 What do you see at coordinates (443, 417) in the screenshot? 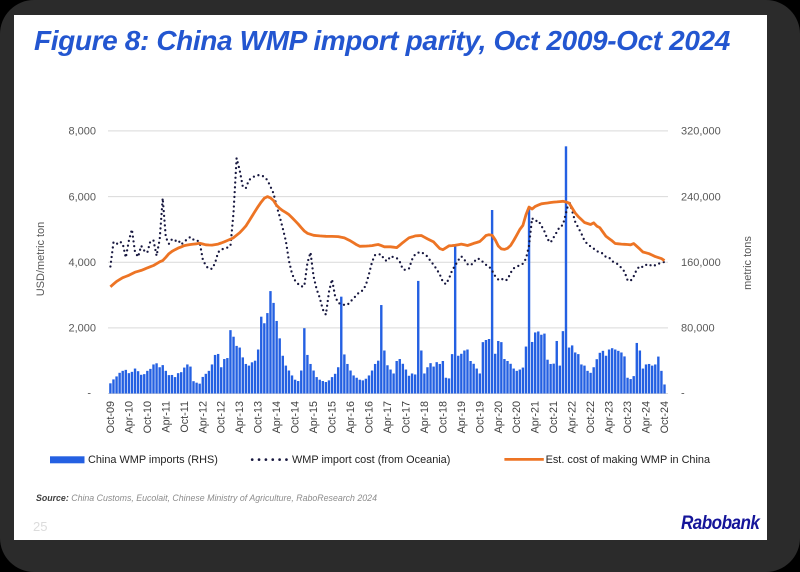
I see `svg-text: Oct-18` at bounding box center [443, 417].